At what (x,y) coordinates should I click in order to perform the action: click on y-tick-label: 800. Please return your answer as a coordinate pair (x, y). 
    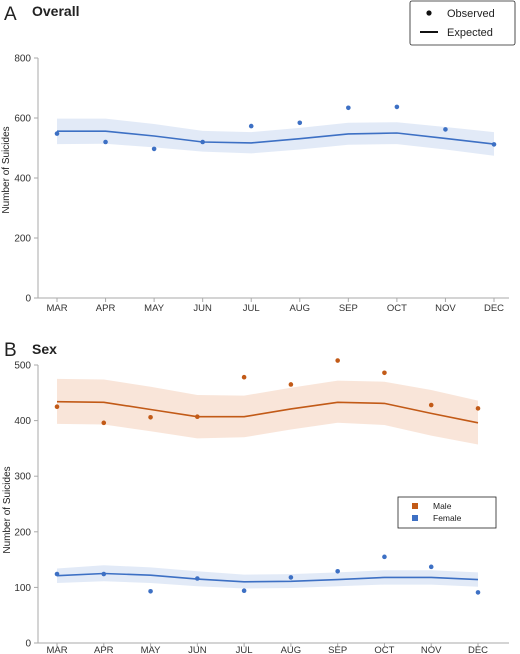
    Looking at the image, I should click on (22, 59).